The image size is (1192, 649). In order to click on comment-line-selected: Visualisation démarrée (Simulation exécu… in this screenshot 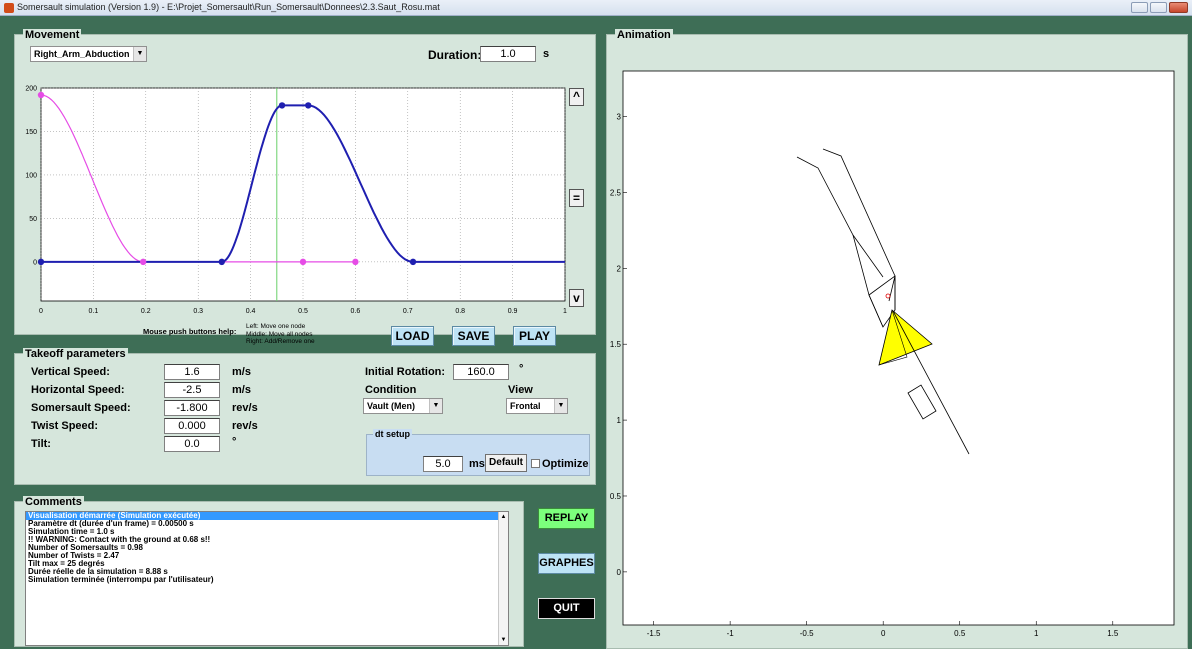, I will do `click(267, 516)`.